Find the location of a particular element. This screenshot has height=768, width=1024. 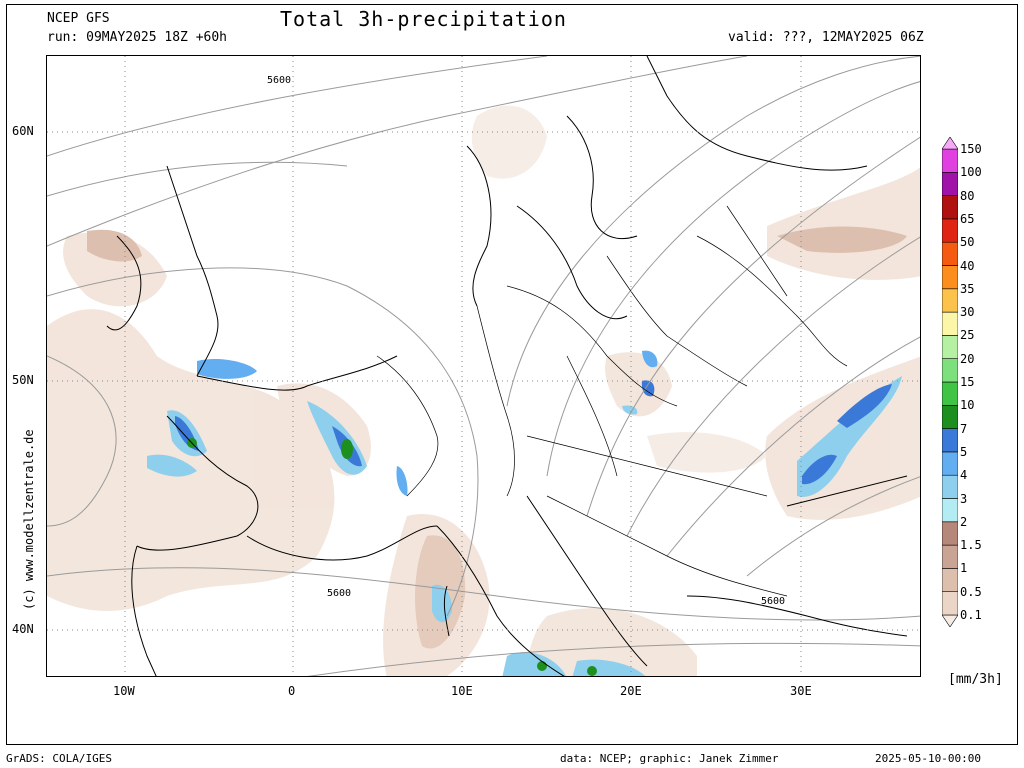

footer-software: GrADS: COLA/IGES is located at coordinates (59, 758).